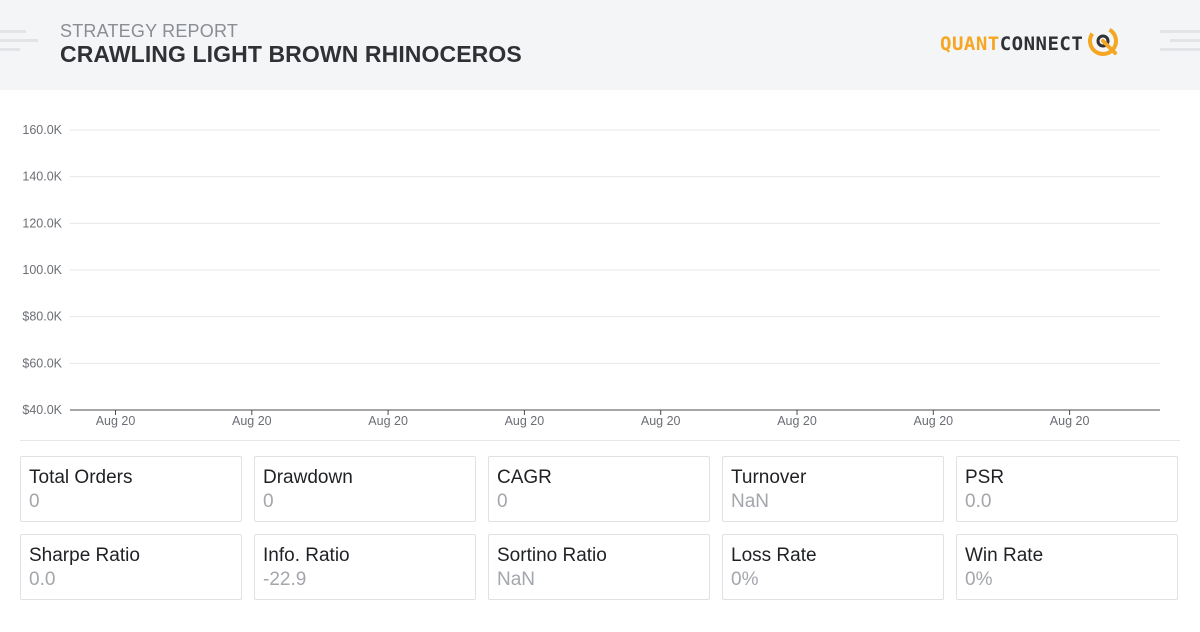  What do you see at coordinates (42, 223) in the screenshot?
I see `y-tick-label: 120.0K` at bounding box center [42, 223].